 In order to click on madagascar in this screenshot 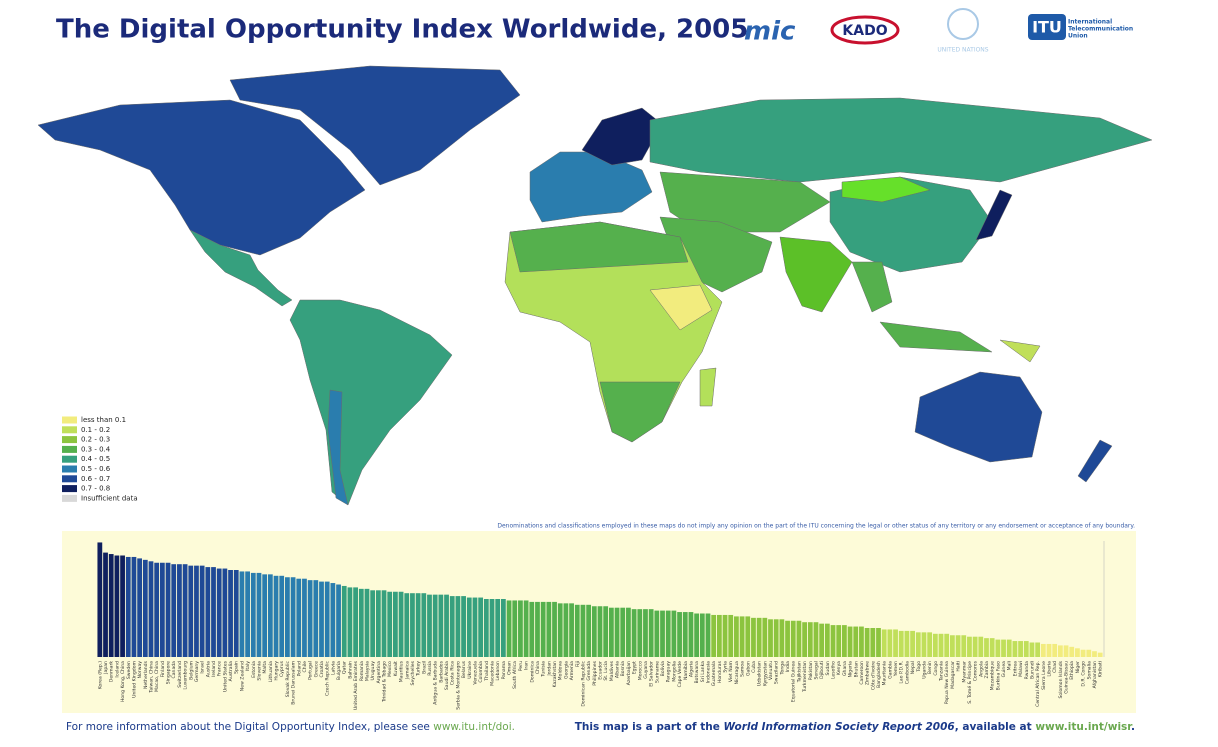, I will do `click(708, 387)`.